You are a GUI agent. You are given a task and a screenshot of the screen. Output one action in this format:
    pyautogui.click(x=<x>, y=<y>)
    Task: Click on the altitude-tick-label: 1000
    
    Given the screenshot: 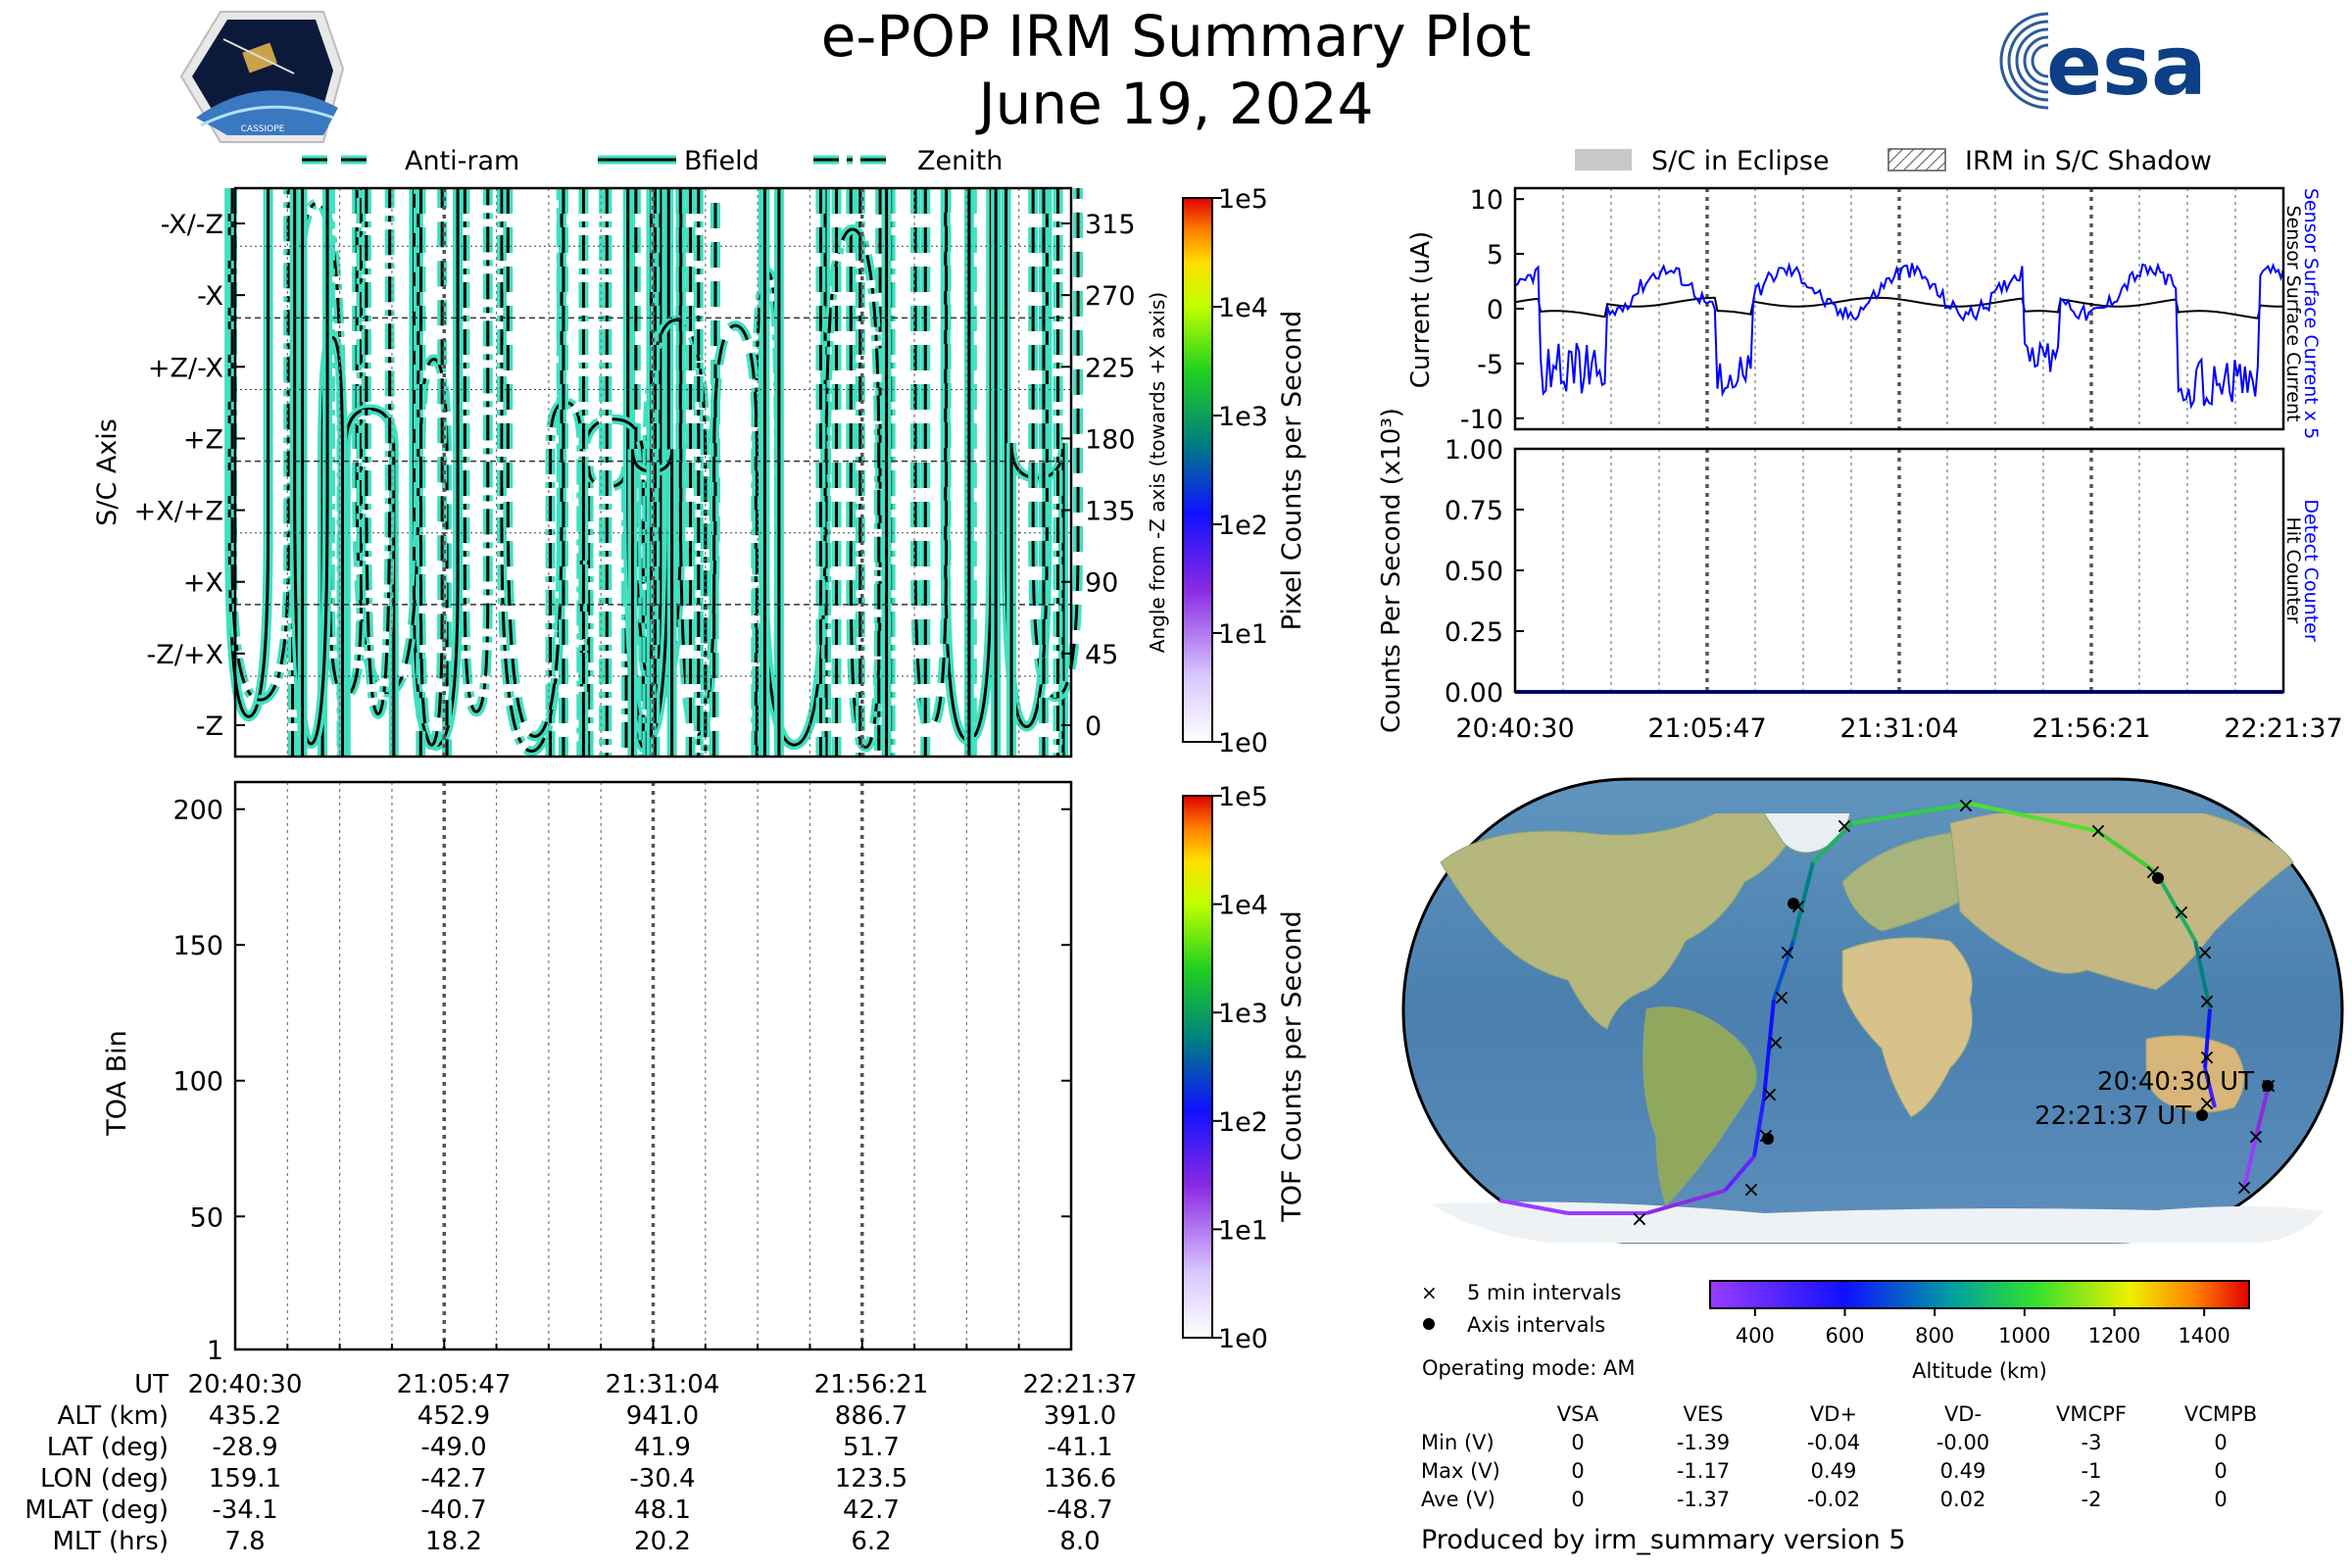 What is the action you would take?
    pyautogui.click(x=2024, y=1336)
    